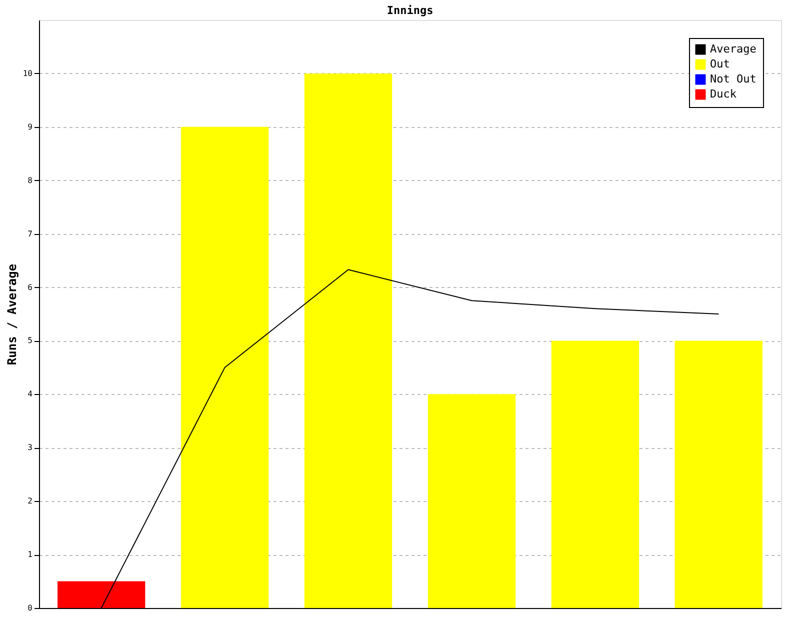 The height and width of the screenshot is (640, 800). What do you see at coordinates (723, 94) in the screenshot?
I see `legend-label: Duck` at bounding box center [723, 94].